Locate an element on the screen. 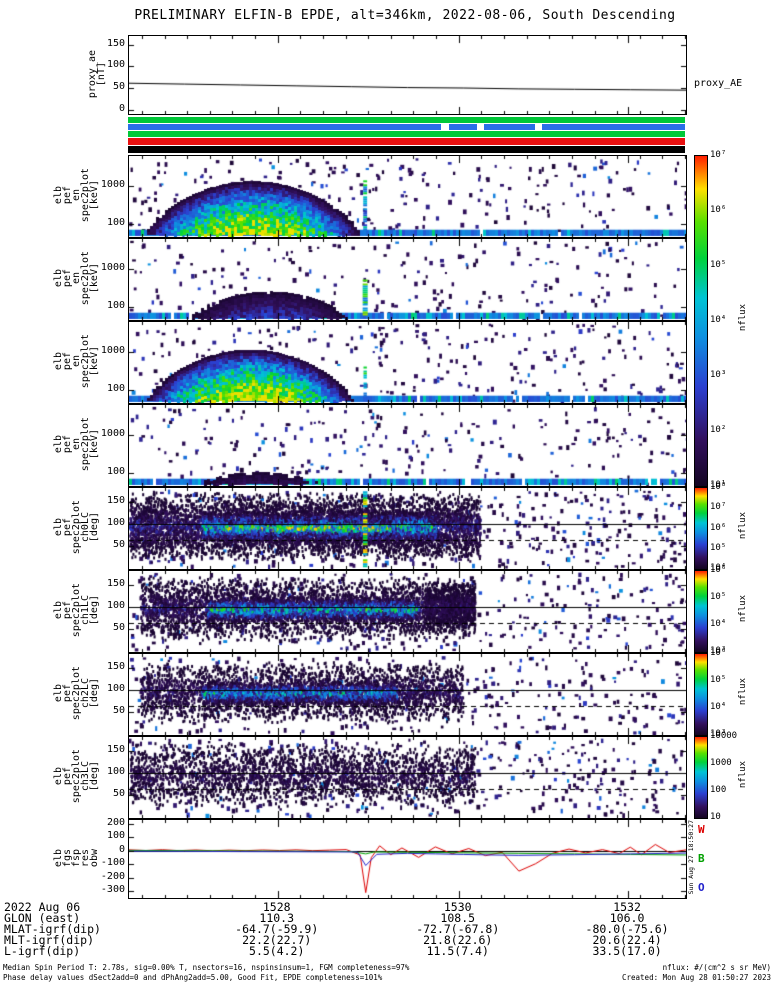 This screenshot has height=1000, width=775. ytick-label-p6: 100 is located at coordinates (115, 605).